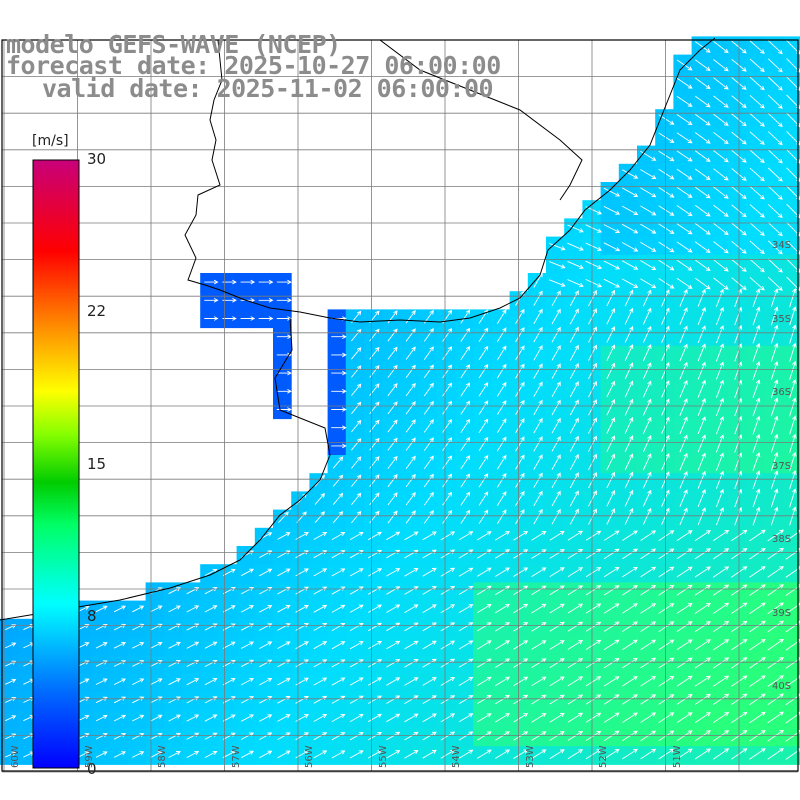 The width and height of the screenshot is (800, 800). Describe the element at coordinates (456, 756) in the screenshot. I see `longitude-label: 54W` at that location.